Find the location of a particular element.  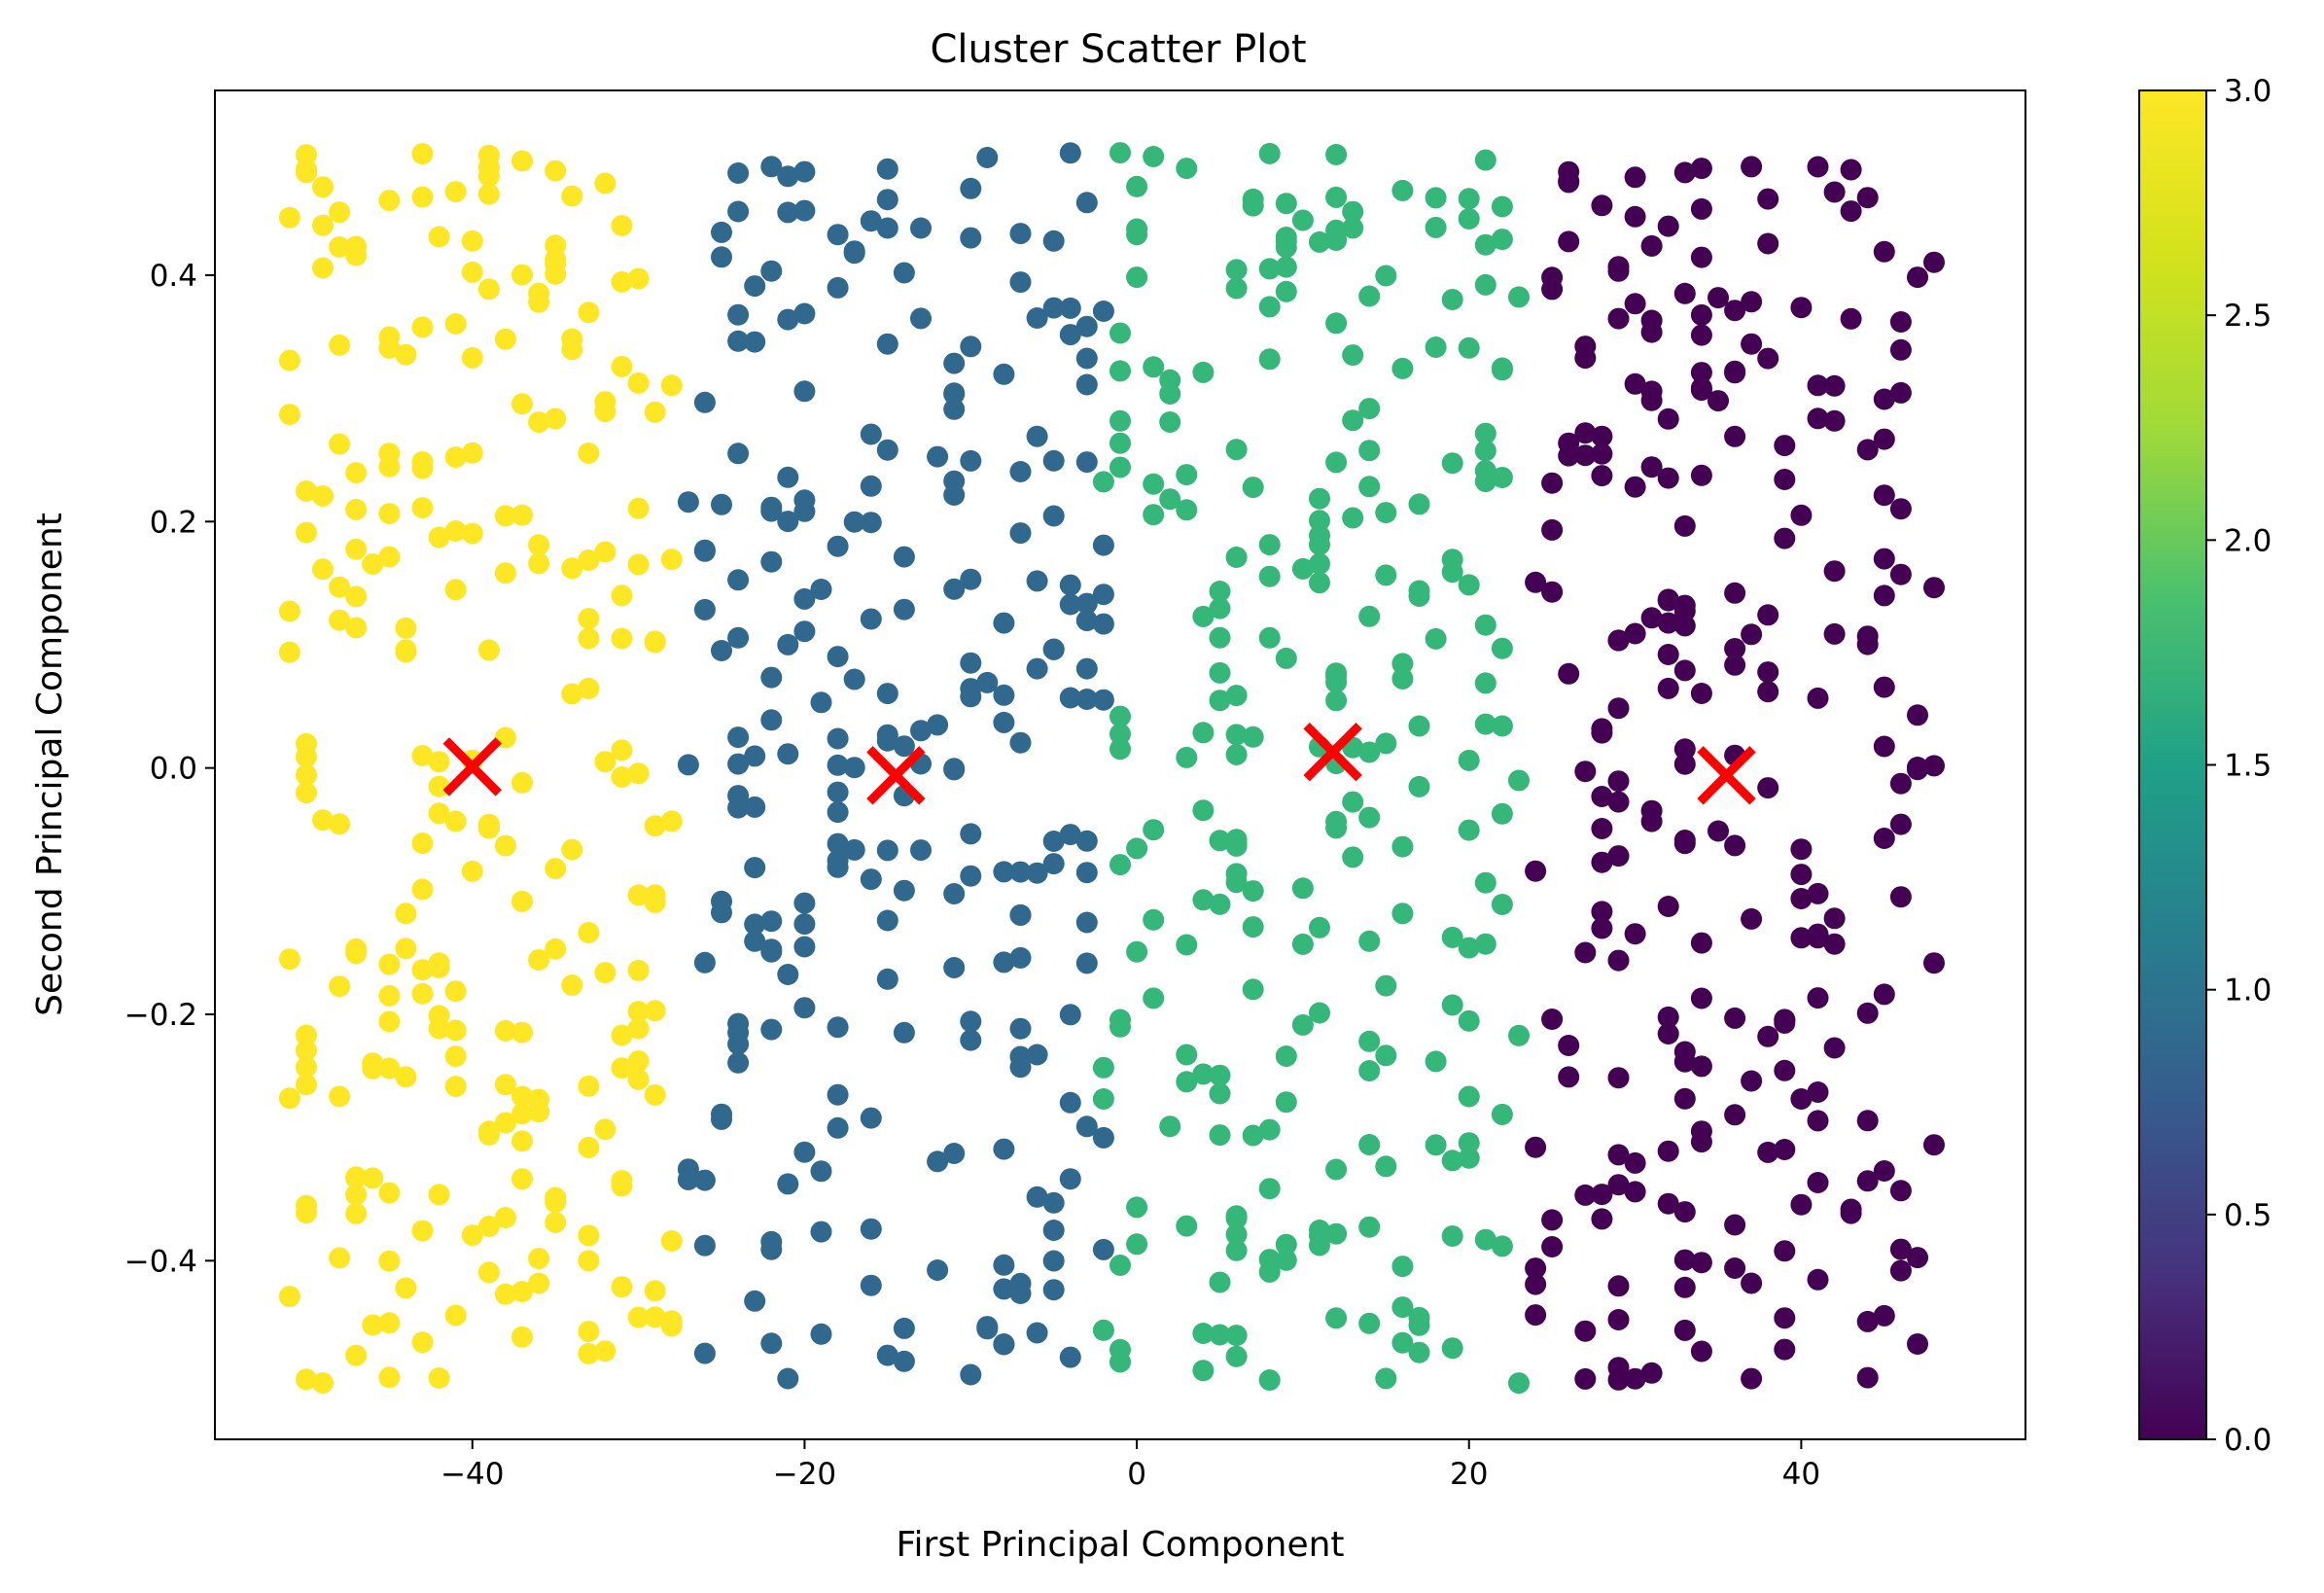

y-tick-label: −0.4 is located at coordinates (161, 1262).